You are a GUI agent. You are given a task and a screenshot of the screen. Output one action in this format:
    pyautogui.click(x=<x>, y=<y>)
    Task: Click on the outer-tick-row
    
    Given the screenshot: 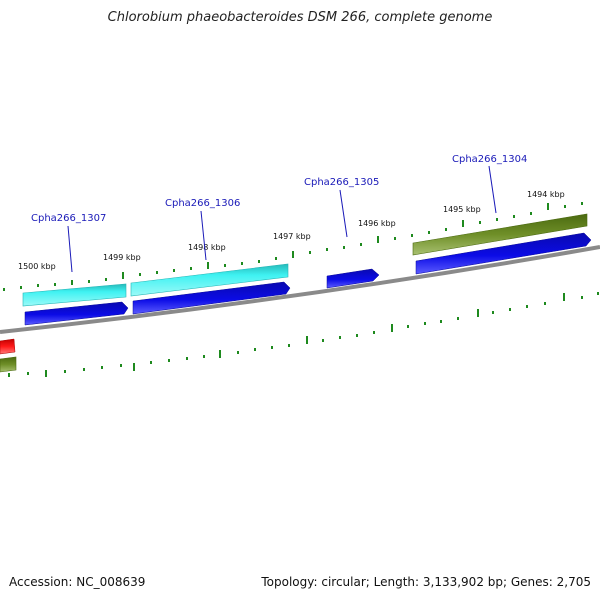 What is the action you would take?
    pyautogui.click(x=293, y=246)
    